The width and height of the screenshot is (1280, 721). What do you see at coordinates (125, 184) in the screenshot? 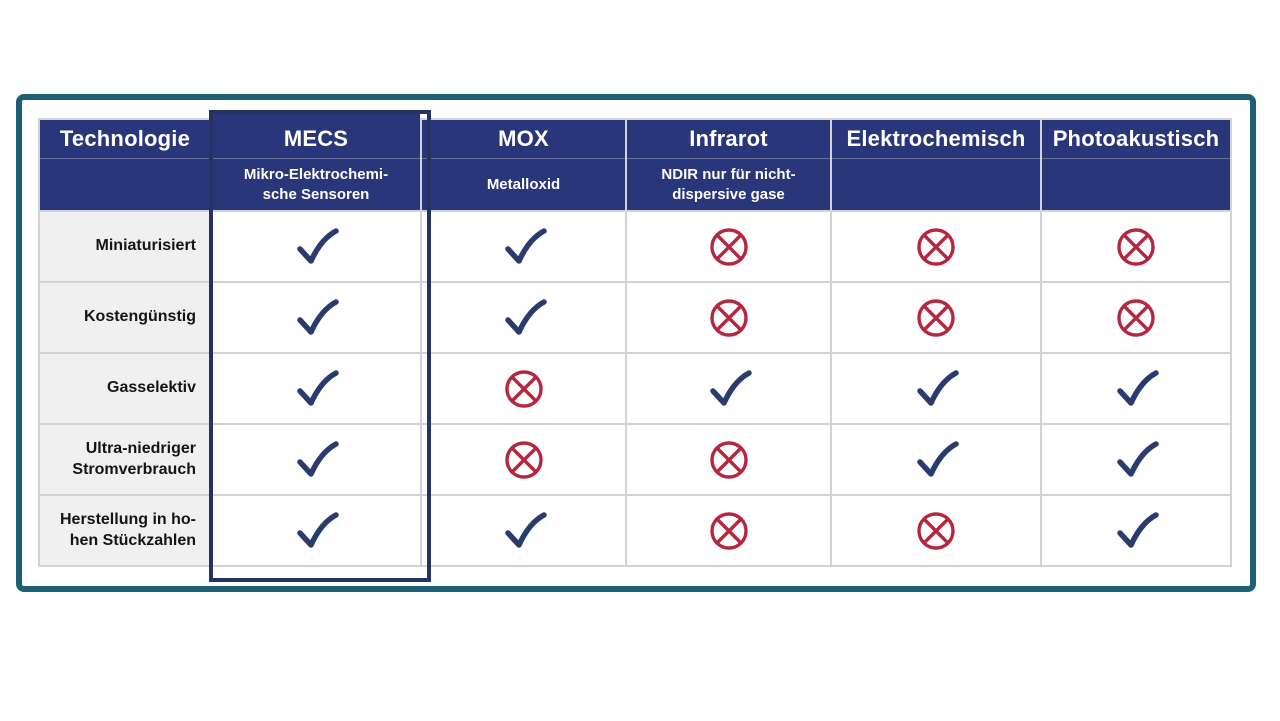
I see `corner-subtitle` at bounding box center [125, 184].